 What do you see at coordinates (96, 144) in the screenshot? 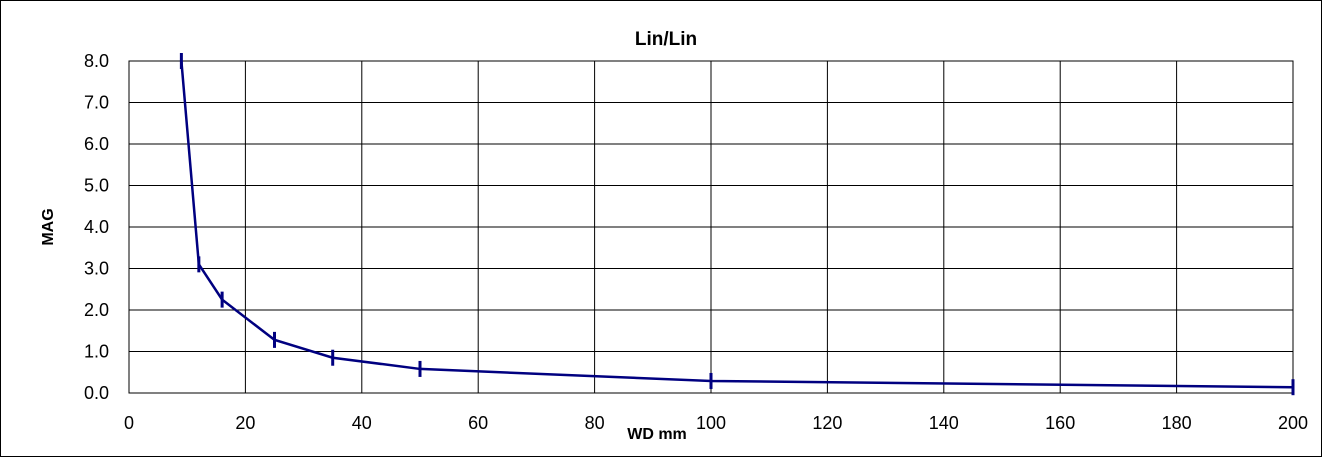
I see `y-tick-label: 6.0` at bounding box center [96, 144].